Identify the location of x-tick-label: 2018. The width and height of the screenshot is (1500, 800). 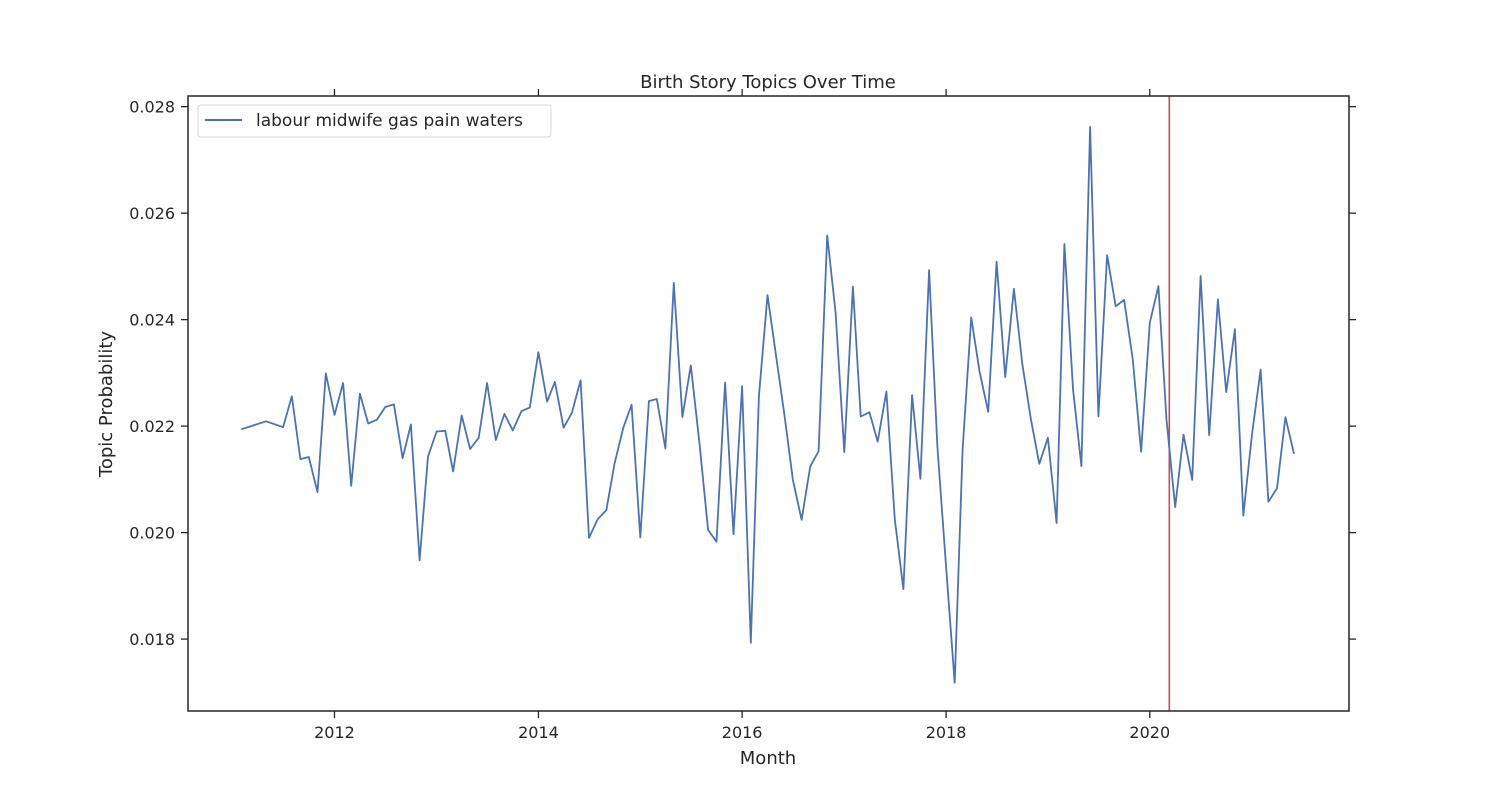
(946, 732).